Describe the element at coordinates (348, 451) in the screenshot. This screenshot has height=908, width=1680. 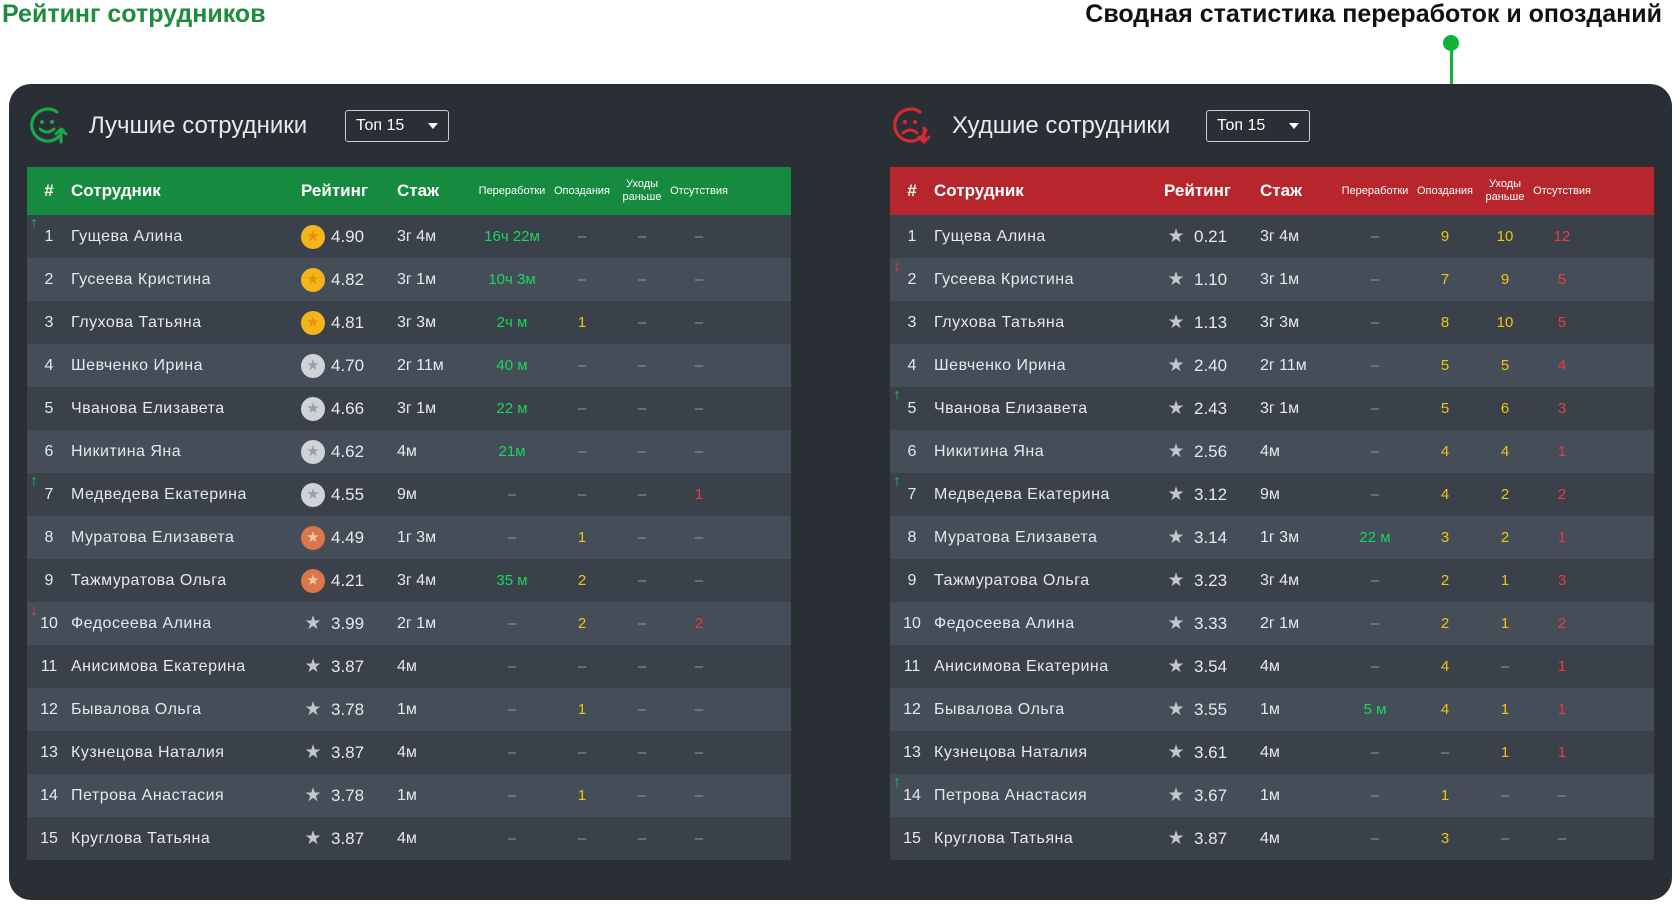
I see `rating-value: 4.62` at that location.